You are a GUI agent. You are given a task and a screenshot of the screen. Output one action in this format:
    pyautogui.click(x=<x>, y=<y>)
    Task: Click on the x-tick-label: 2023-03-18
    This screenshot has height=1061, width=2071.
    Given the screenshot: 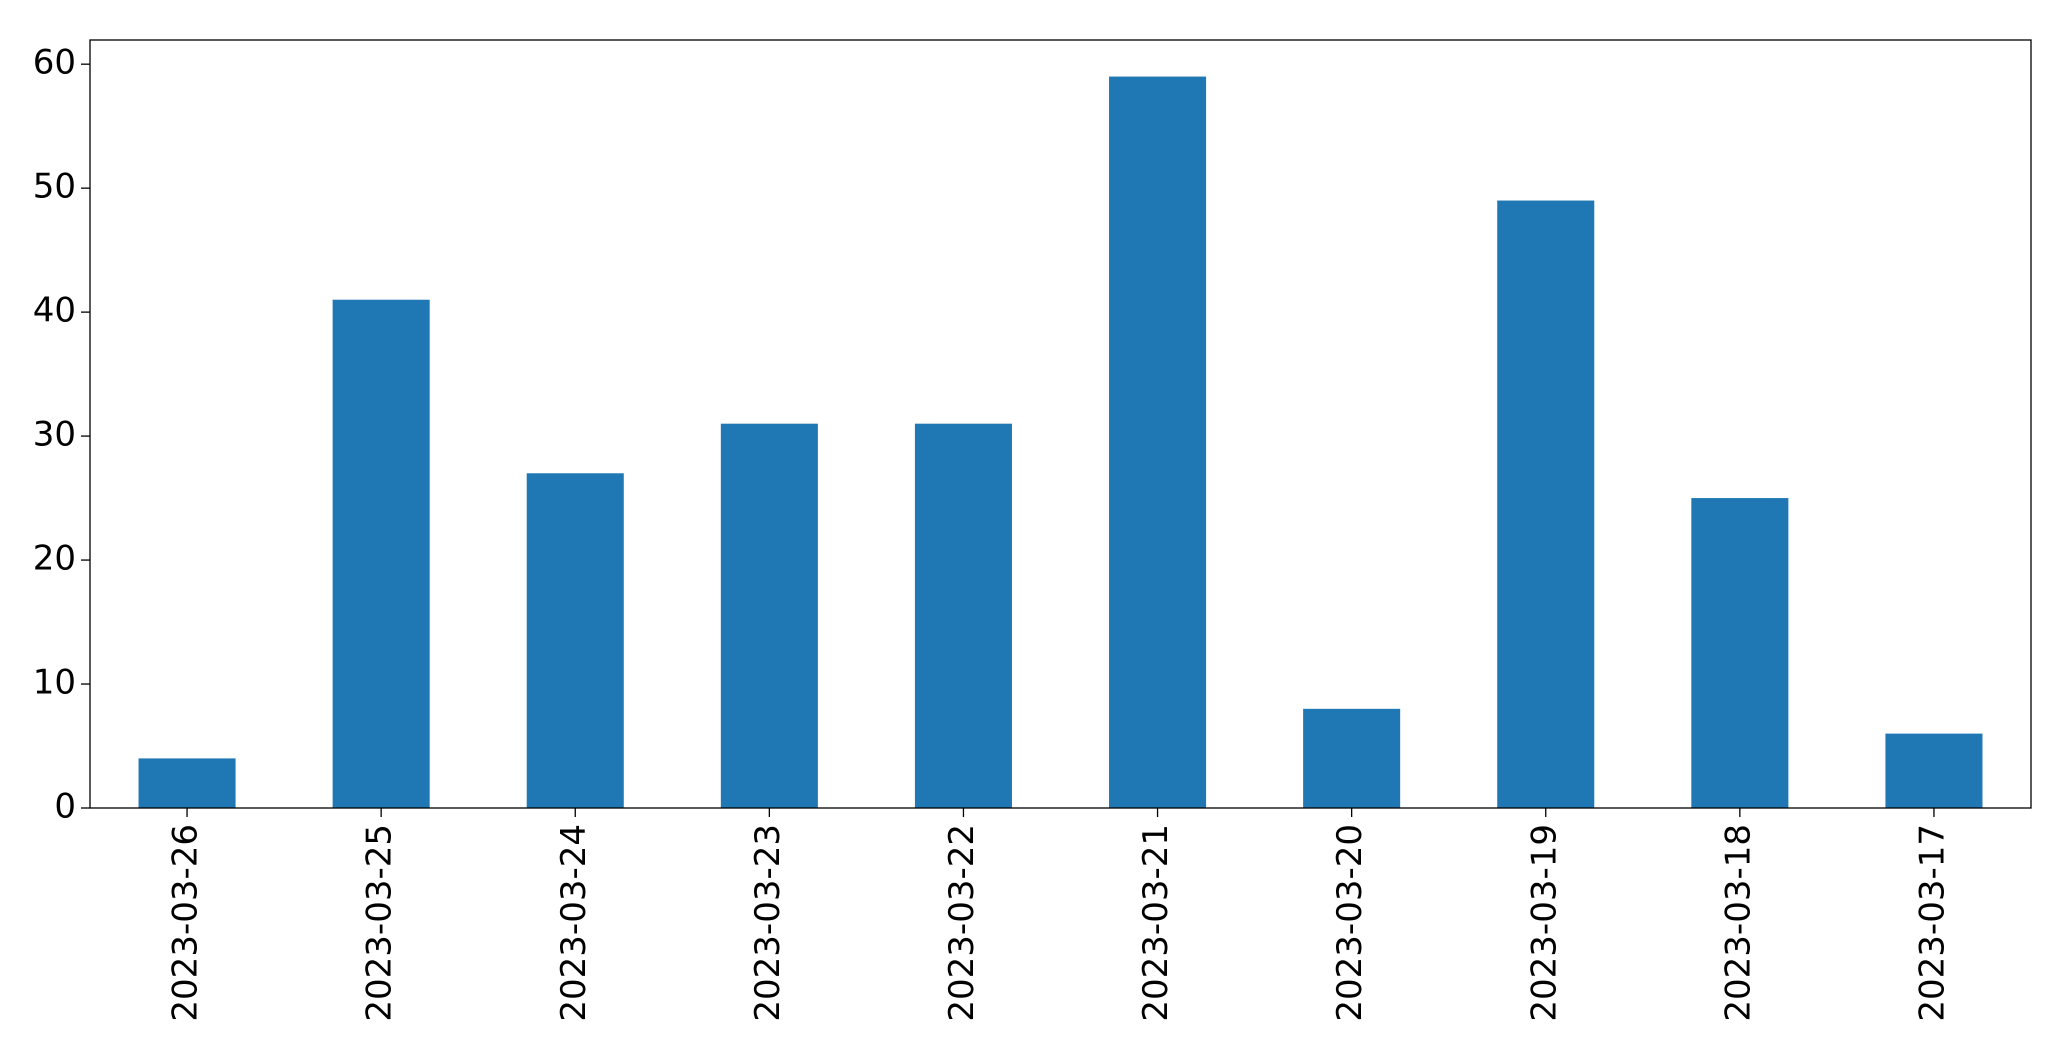 What is the action you would take?
    pyautogui.click(x=1738, y=923)
    